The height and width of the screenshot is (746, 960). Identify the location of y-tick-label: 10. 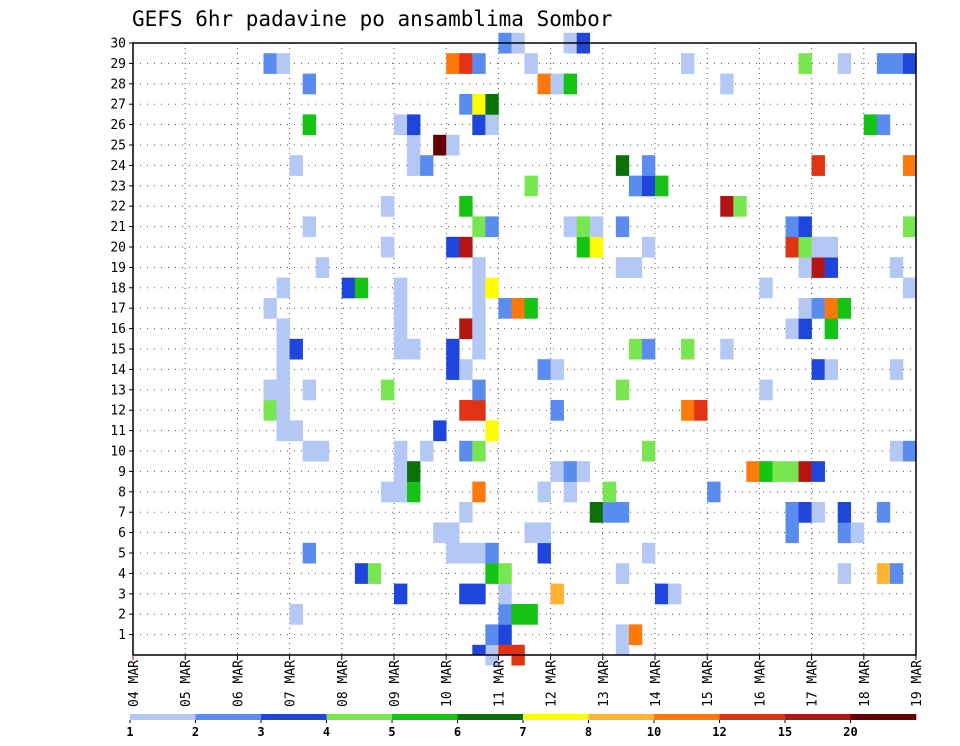
(118, 452).